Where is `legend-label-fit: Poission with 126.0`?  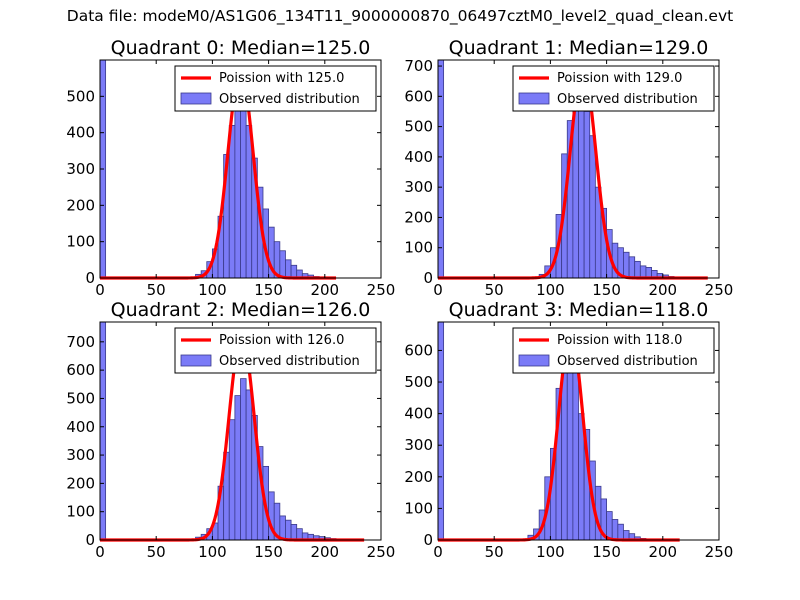 legend-label-fit: Poission with 126.0 is located at coordinates (281, 340).